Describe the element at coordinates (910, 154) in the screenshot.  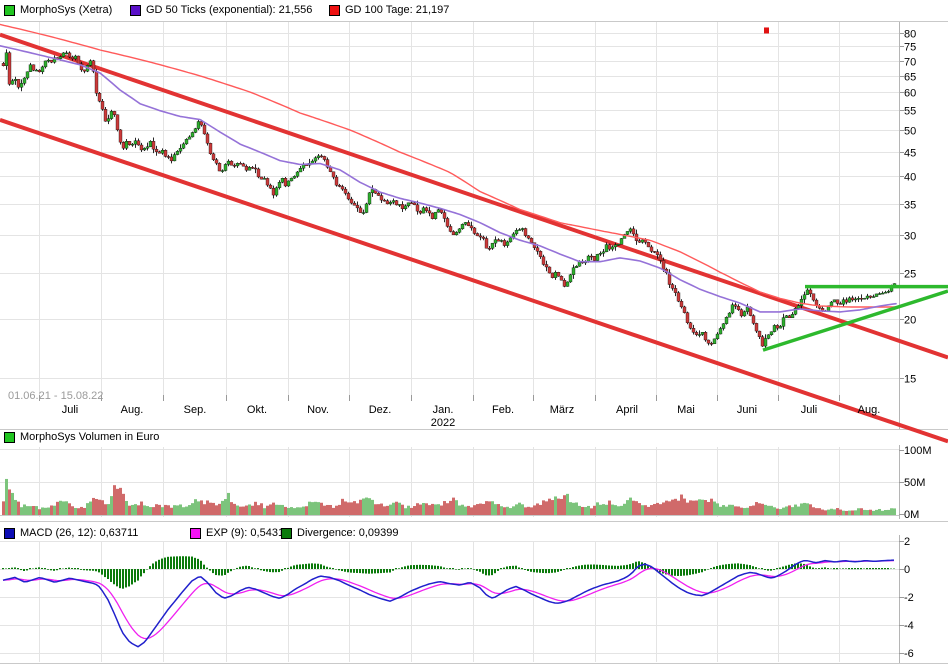
I see `price-axis-tick: 45` at that location.